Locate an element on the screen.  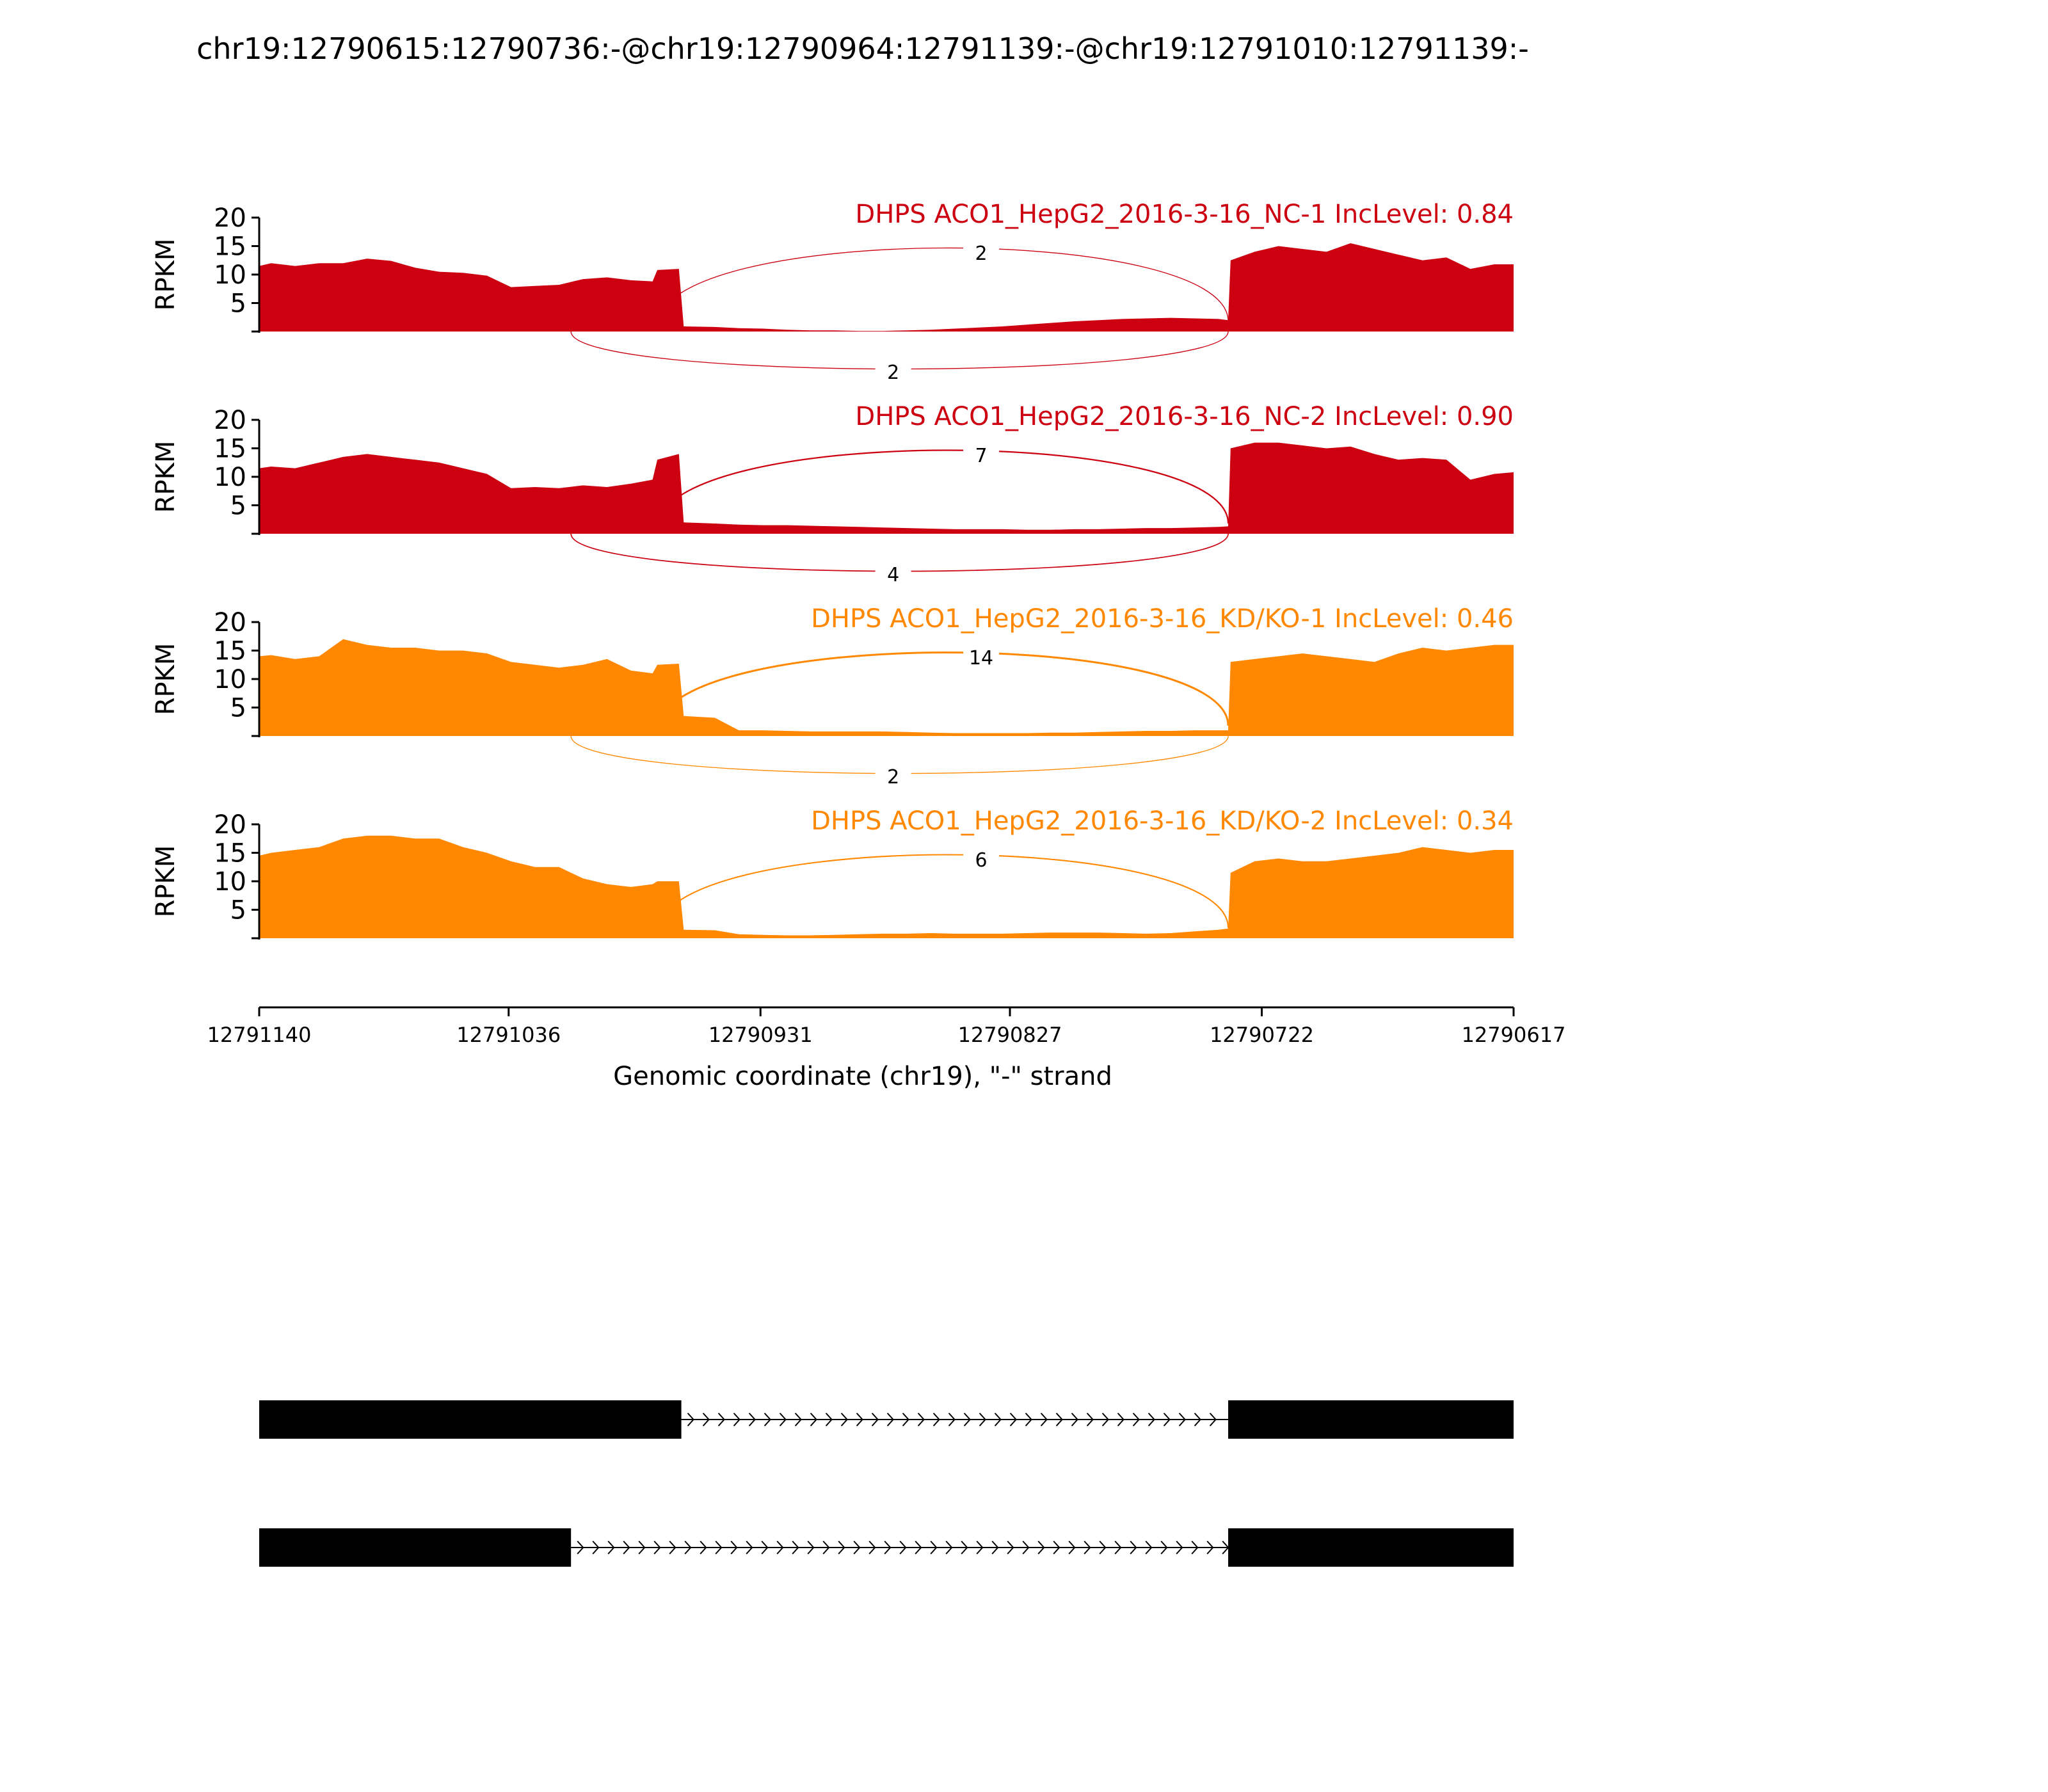
y-axis-label: RPKM is located at coordinates (165, 881).